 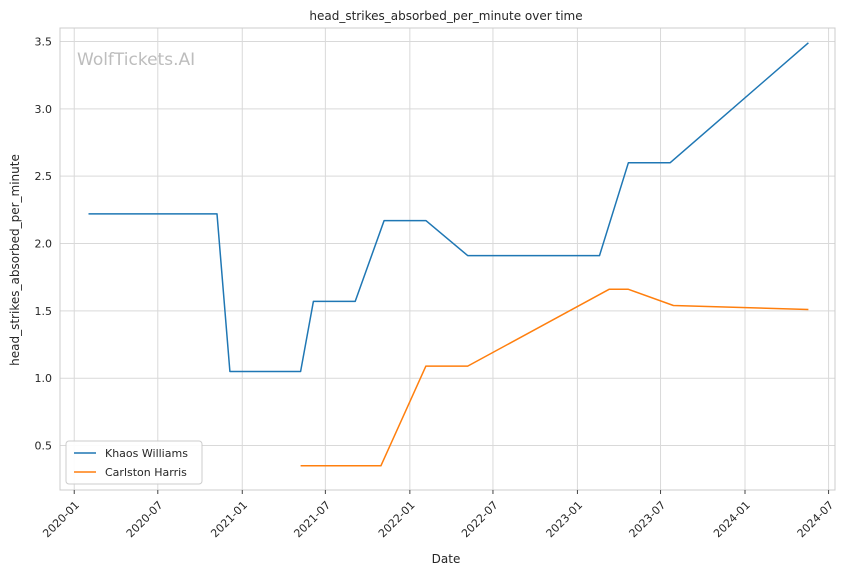 I want to click on legend: Khaos Williams Carlston Harris, so click(x=134, y=462).